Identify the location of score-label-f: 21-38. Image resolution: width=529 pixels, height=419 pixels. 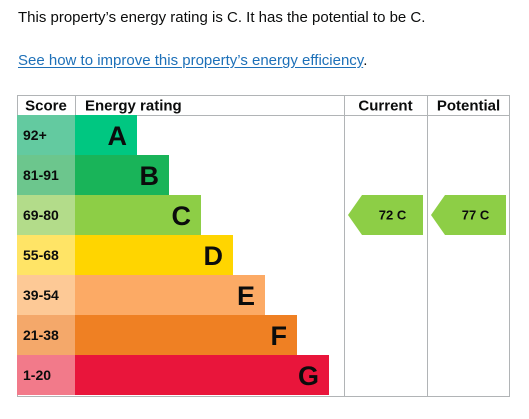
(41, 335).